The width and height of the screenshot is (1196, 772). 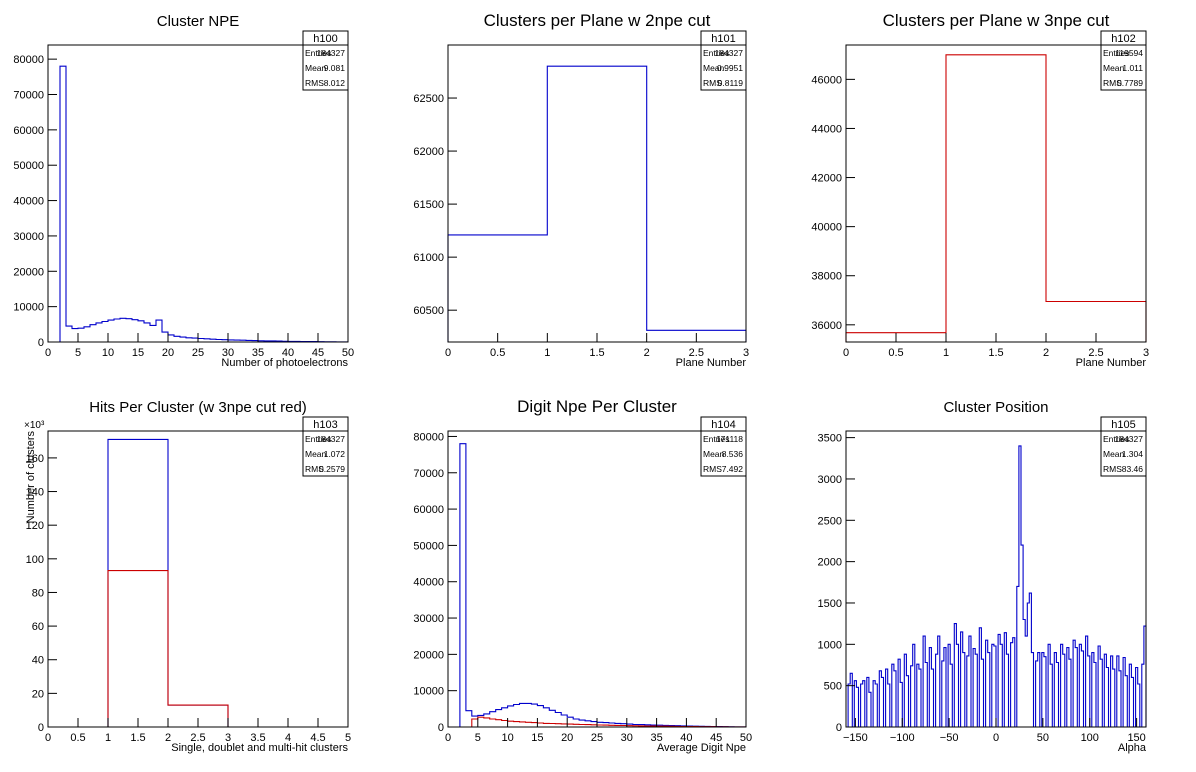 I want to click on x-tick-label: 45, so click(x=716, y=738).